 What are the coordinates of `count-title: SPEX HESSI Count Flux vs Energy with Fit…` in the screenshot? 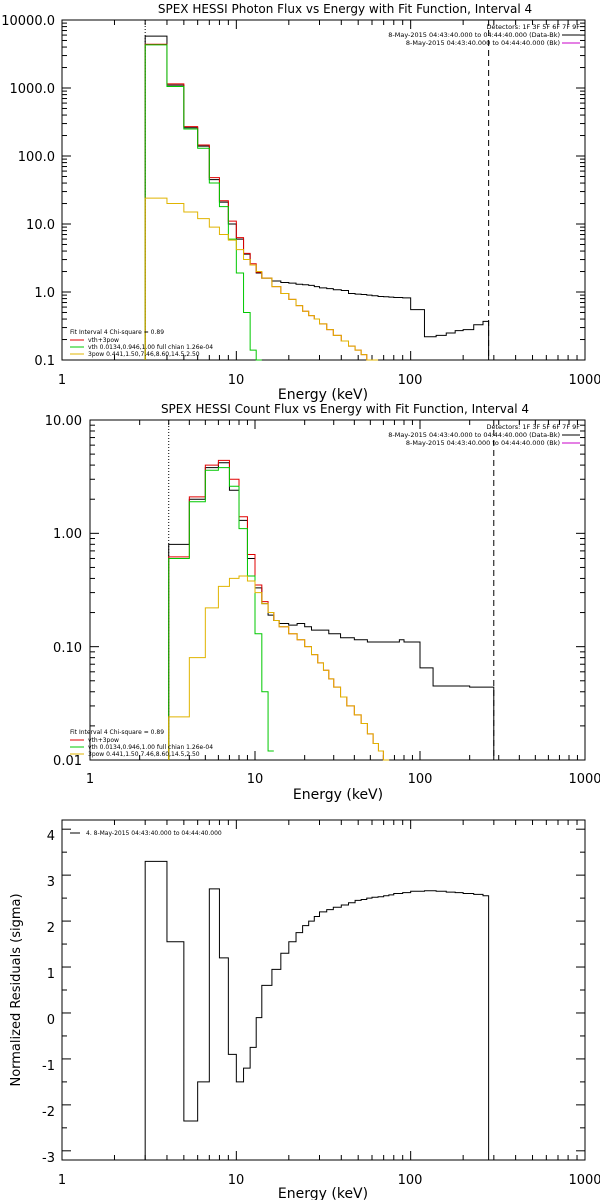 It's located at (345, 409).